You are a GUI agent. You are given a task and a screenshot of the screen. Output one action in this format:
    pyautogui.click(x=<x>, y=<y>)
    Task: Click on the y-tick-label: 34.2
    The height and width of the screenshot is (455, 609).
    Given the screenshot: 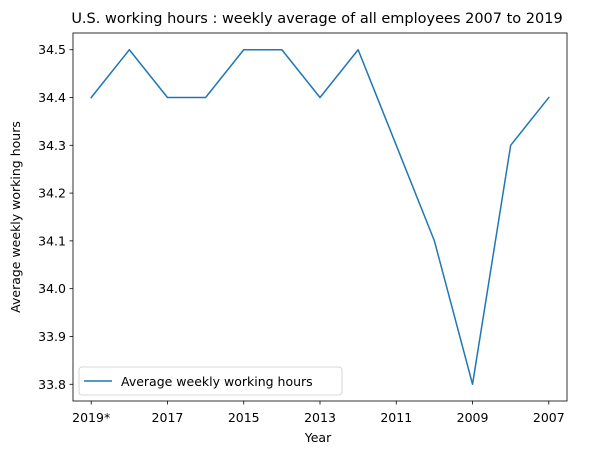 What is the action you would take?
    pyautogui.click(x=52, y=193)
    